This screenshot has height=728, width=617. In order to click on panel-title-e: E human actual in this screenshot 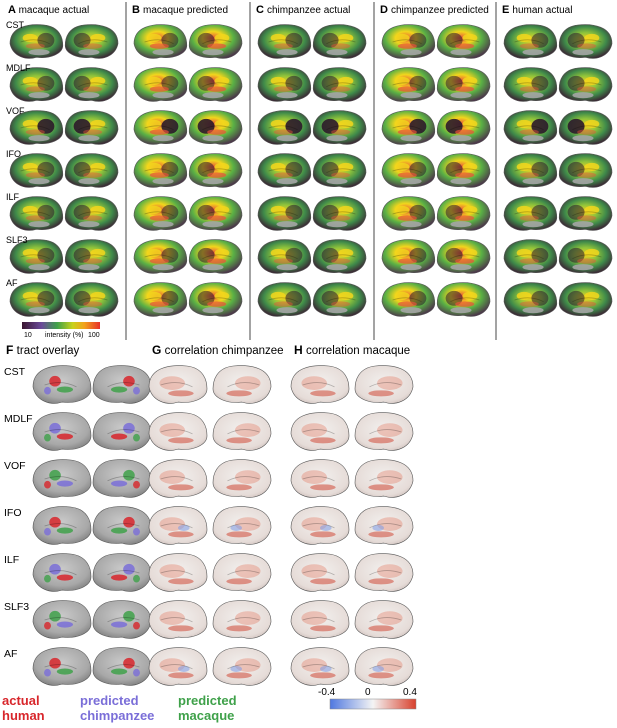, I will do `click(537, 10)`.